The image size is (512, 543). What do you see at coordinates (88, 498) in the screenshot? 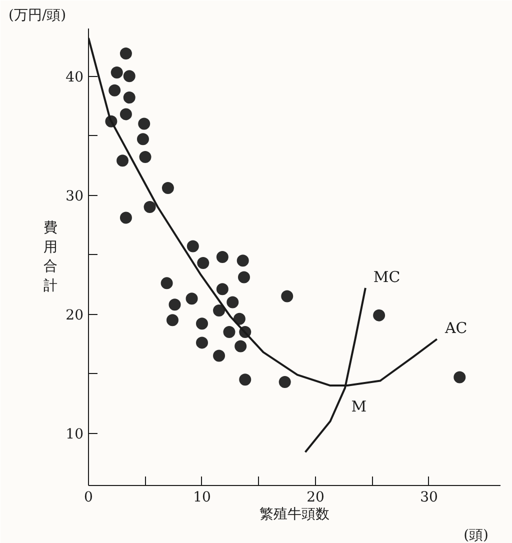
I see `x-tick-label: 0` at bounding box center [88, 498].